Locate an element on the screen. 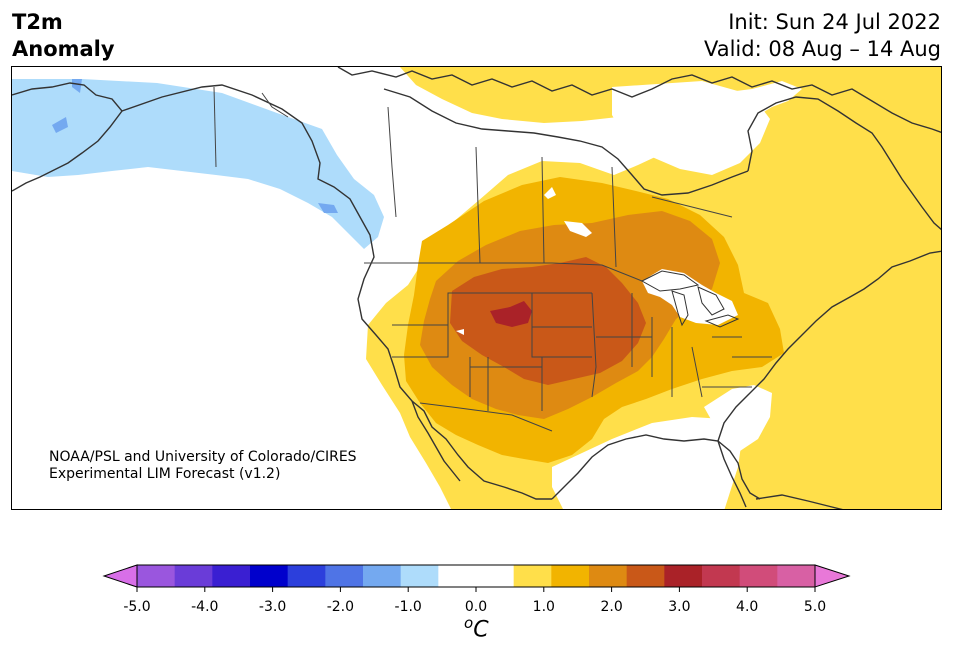 Image resolution: width=953 pixels, height=656 pixels. unit-degree: o is located at coordinates (469, 623).